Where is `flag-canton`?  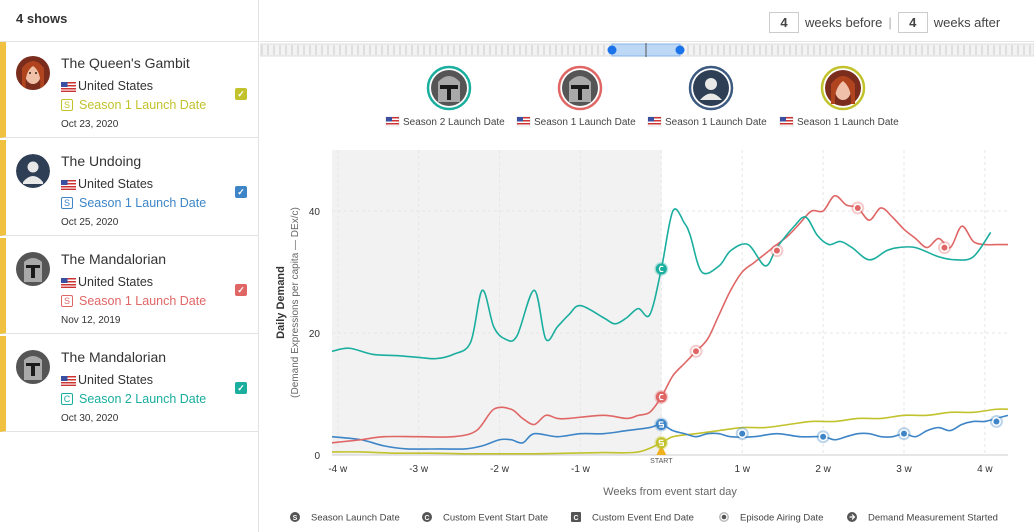
flag-canton is located at coordinates (783, 119).